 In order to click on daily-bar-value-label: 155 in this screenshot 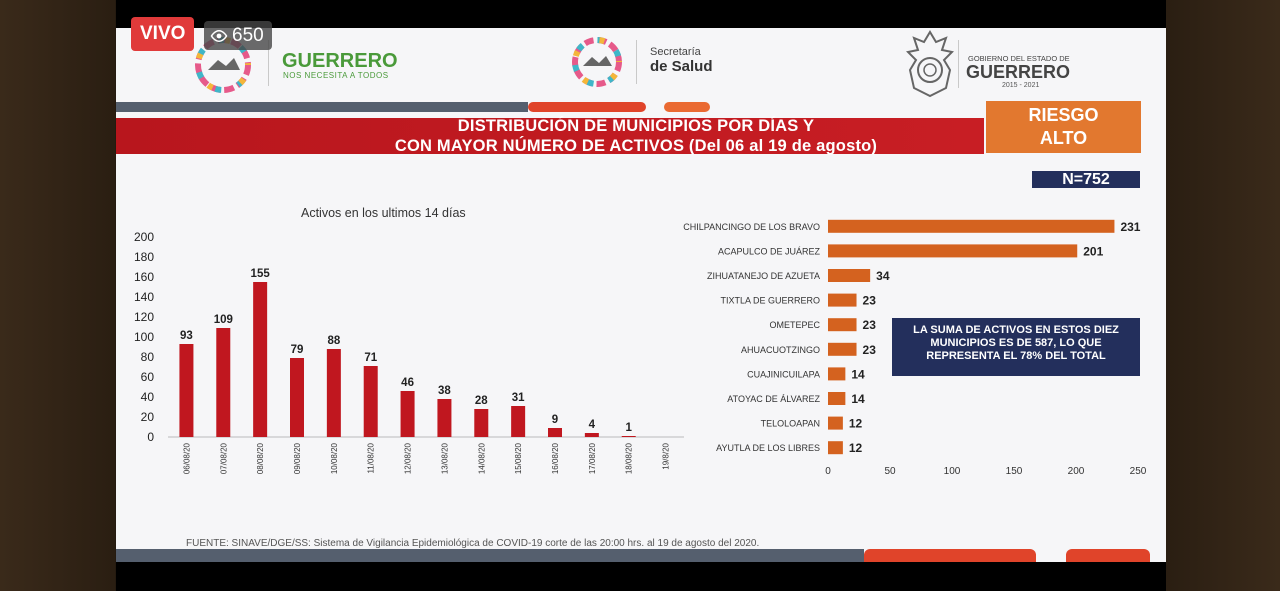, I will do `click(261, 274)`.